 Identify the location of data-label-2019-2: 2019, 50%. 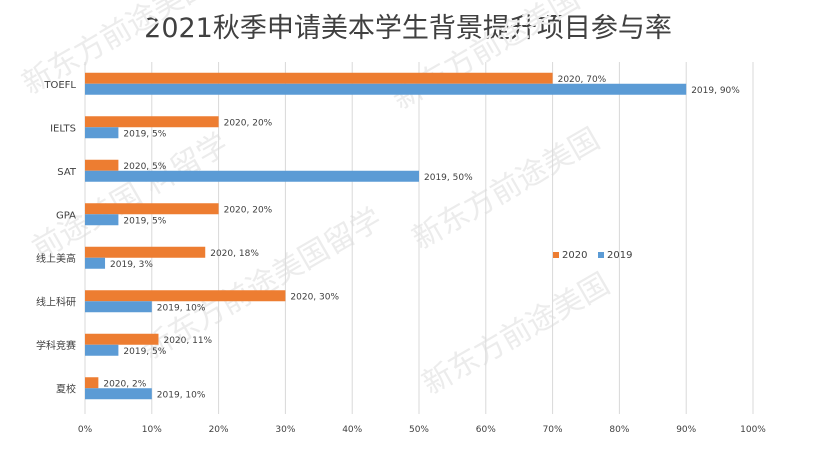
(448, 178).